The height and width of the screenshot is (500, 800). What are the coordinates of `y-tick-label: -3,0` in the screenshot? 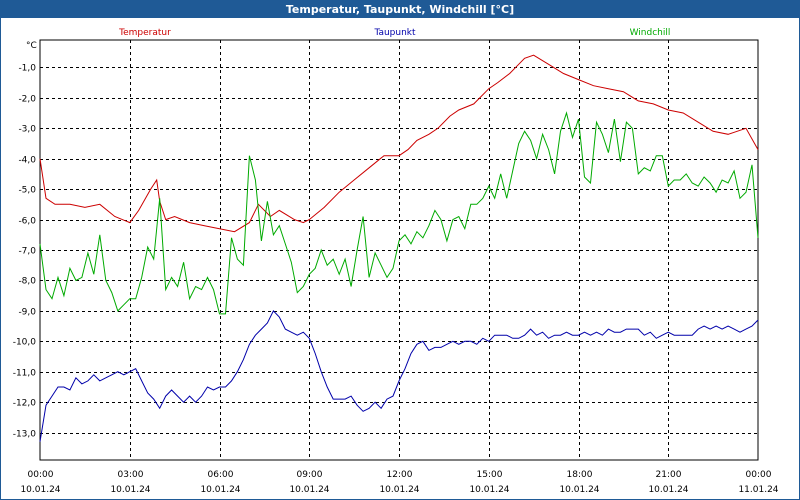 It's located at (27, 130).